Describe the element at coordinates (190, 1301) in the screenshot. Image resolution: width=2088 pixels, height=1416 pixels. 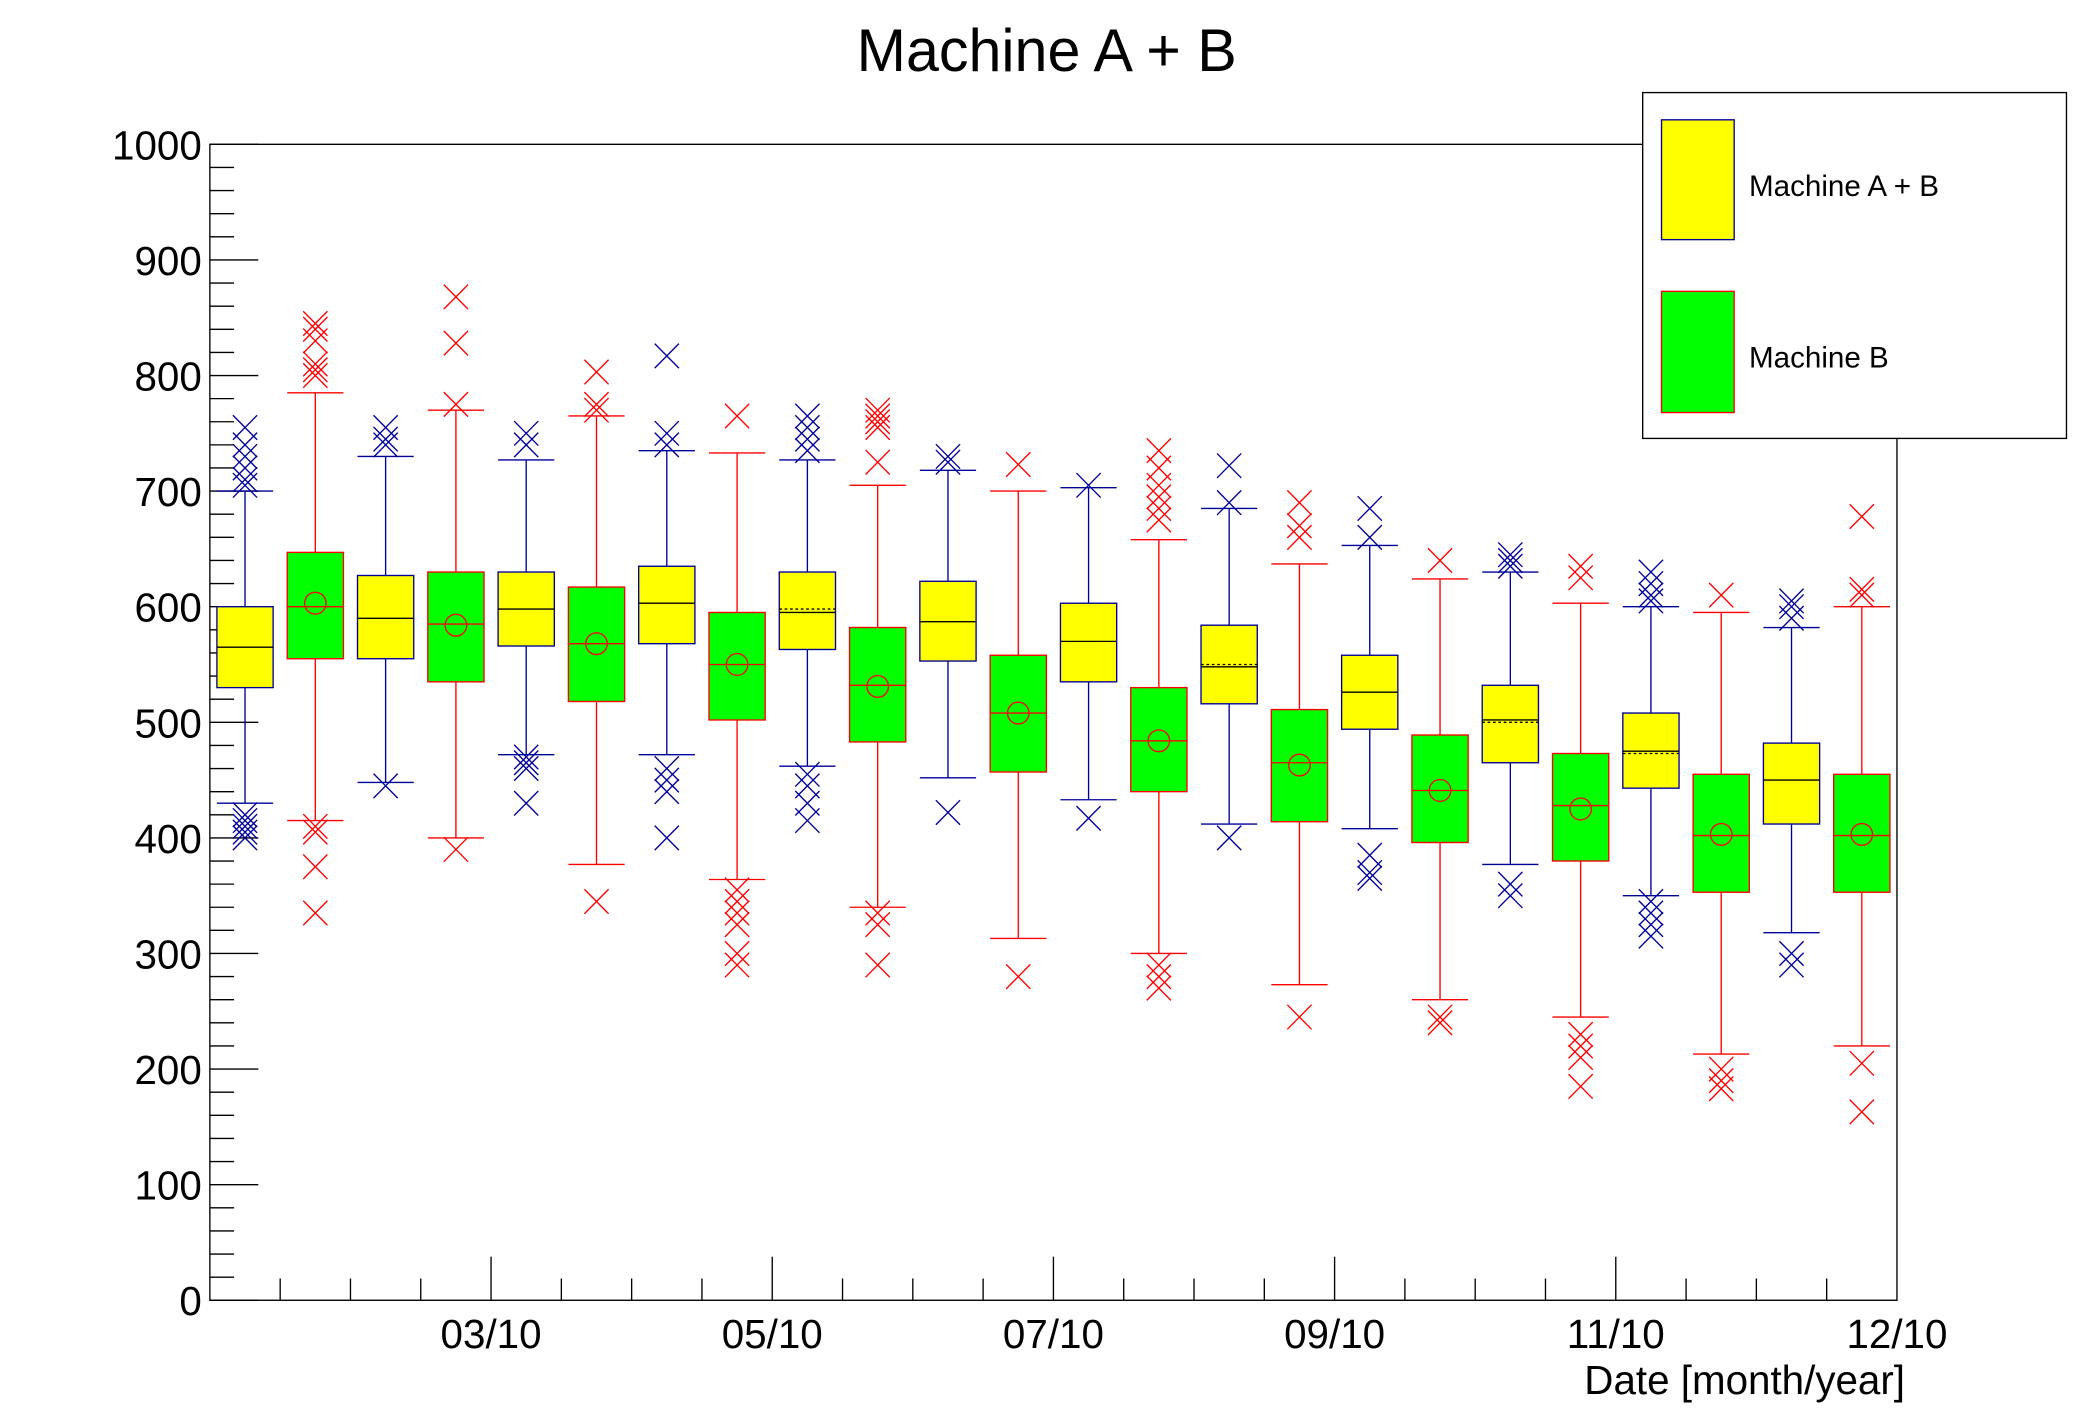
I see `y-tick-label: 0` at that location.